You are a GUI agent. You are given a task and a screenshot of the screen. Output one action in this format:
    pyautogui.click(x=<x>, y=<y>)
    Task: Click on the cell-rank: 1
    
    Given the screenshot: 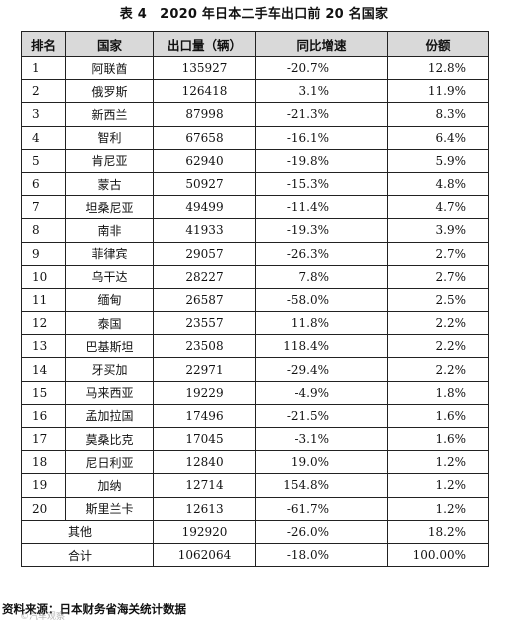 What is the action you would take?
    pyautogui.click(x=43, y=68)
    